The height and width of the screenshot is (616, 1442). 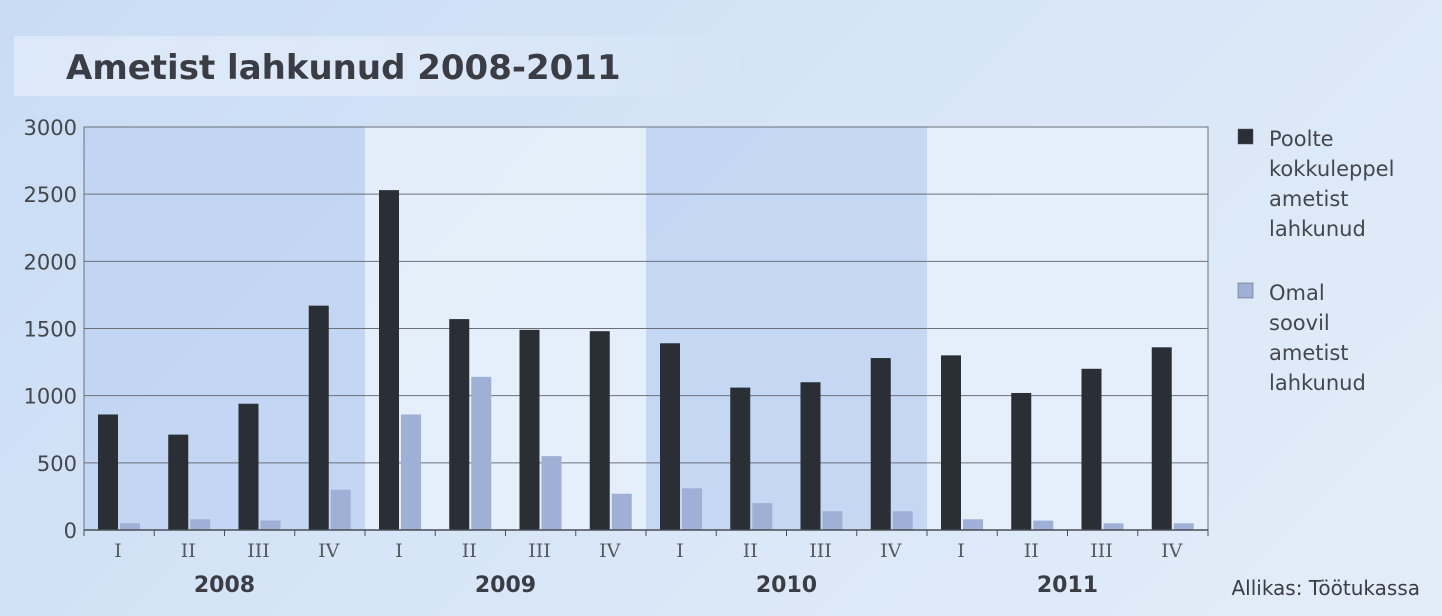 I want to click on year-label: 2010, so click(x=786, y=585).